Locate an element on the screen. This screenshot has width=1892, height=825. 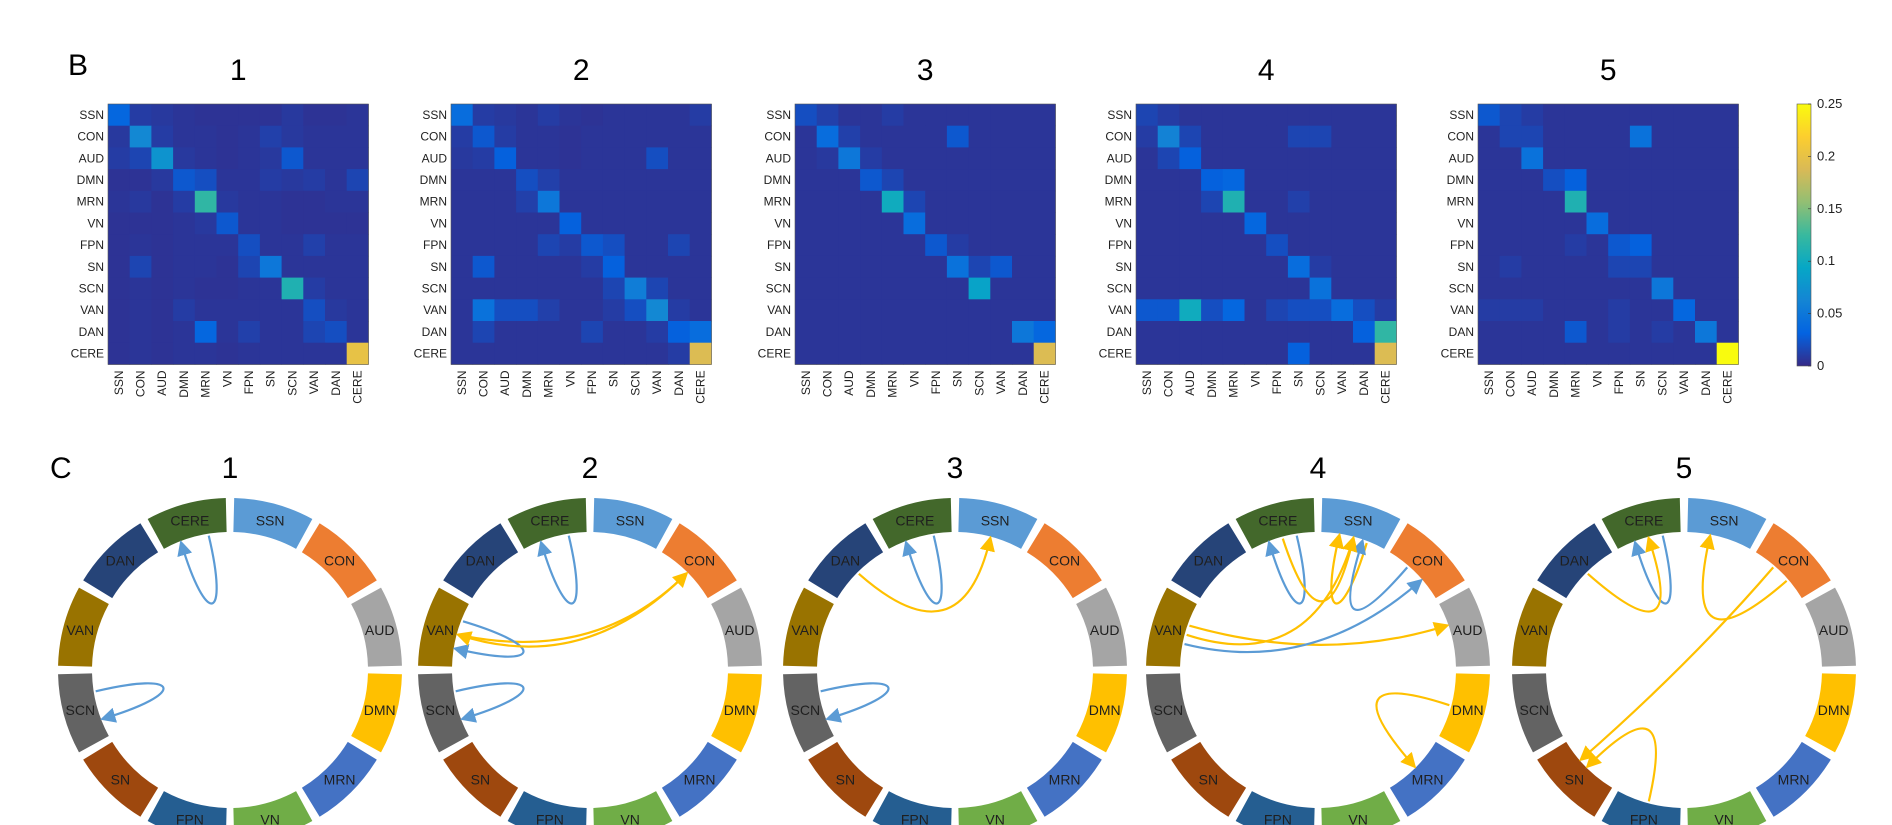
col-tick-label: VN is located at coordinates (1255, 378).